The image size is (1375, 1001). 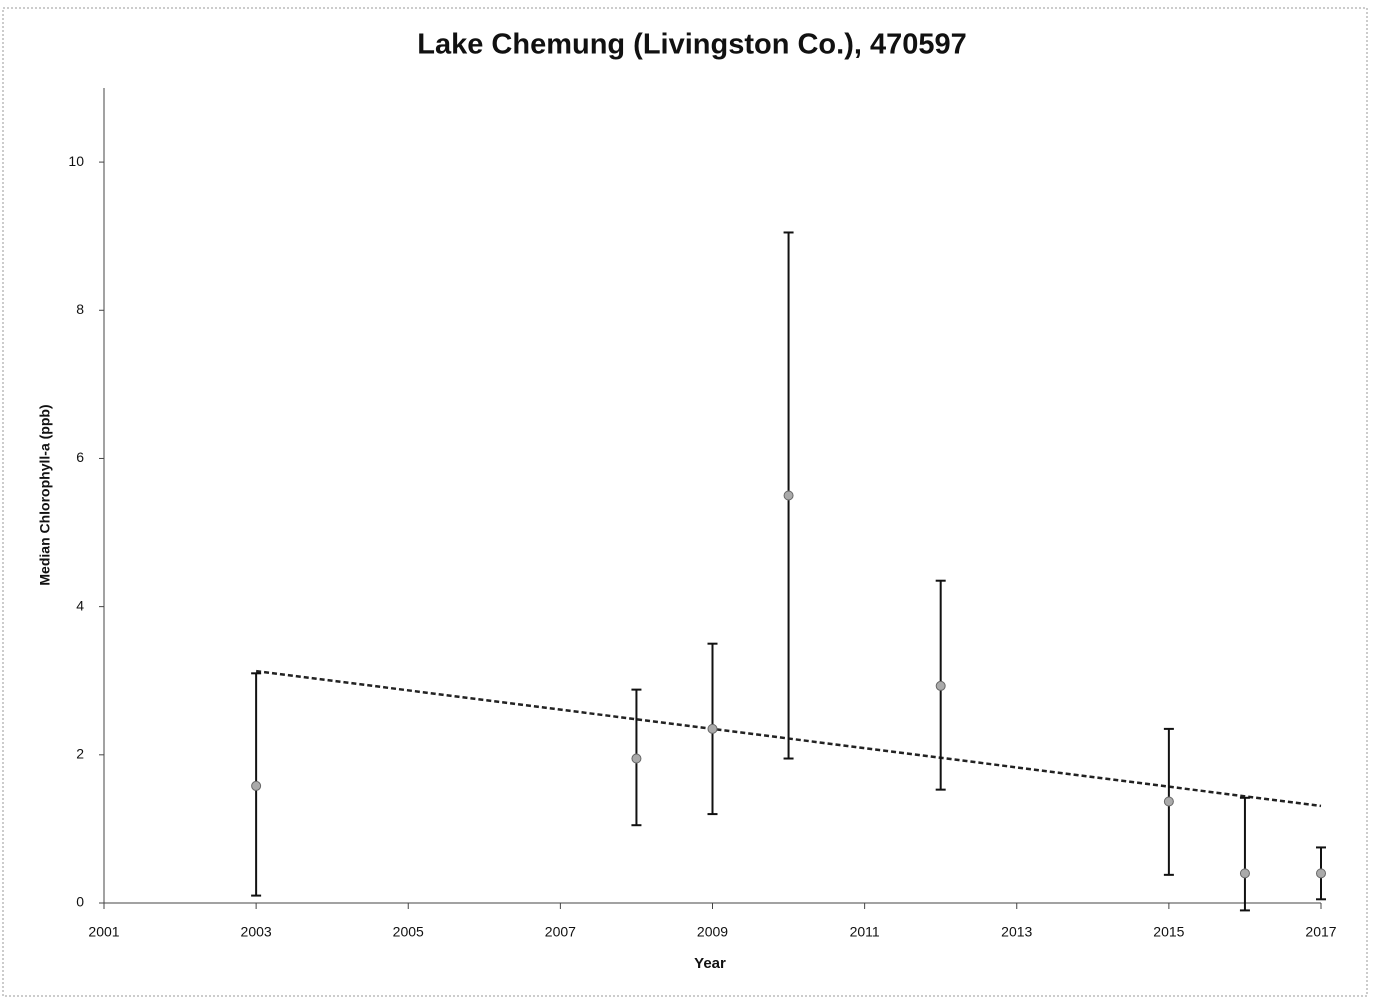 I want to click on y-tick-label: 0, so click(x=80, y=902).